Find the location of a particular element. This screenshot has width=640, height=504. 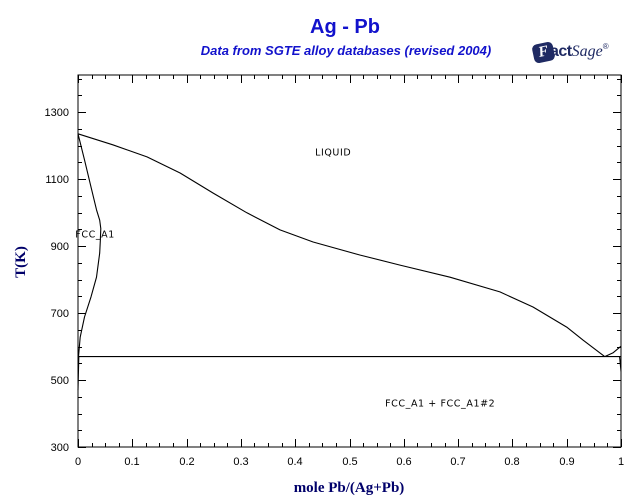

registered-mark: ® is located at coordinates (605, 46).